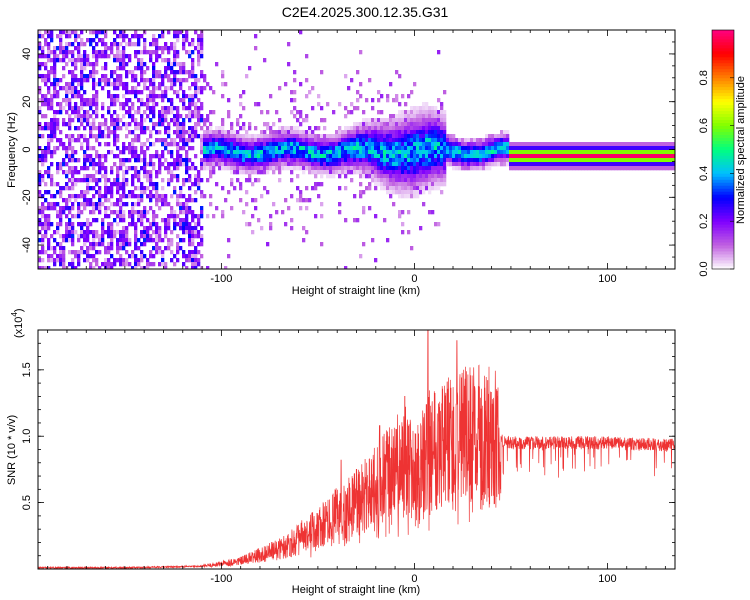 The width and height of the screenshot is (750, 600). I want to click on snr-scale-close: ), so click(19, 310).